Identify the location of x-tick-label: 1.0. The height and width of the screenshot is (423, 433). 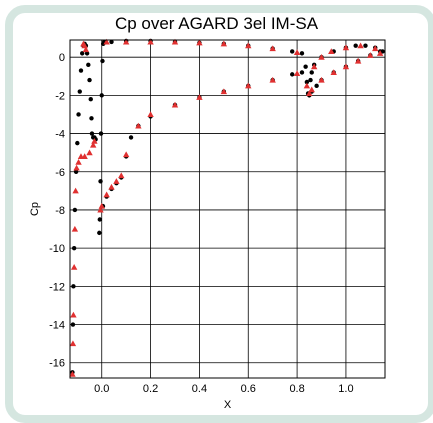
(345, 389).